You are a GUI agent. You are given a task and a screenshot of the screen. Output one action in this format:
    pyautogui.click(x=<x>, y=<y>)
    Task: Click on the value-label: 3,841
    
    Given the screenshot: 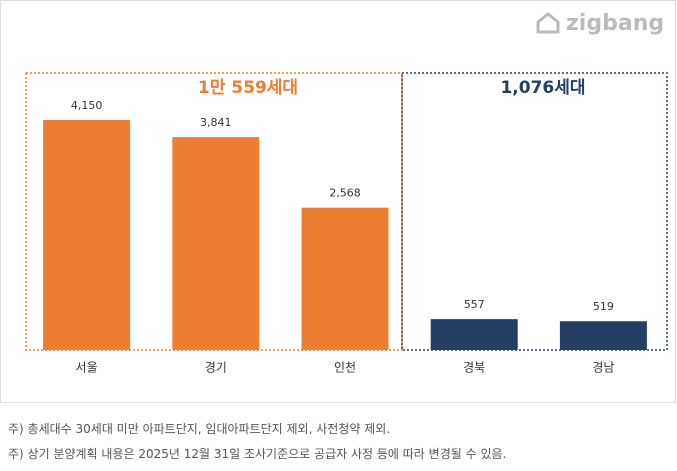 What is the action you would take?
    pyautogui.click(x=216, y=122)
    